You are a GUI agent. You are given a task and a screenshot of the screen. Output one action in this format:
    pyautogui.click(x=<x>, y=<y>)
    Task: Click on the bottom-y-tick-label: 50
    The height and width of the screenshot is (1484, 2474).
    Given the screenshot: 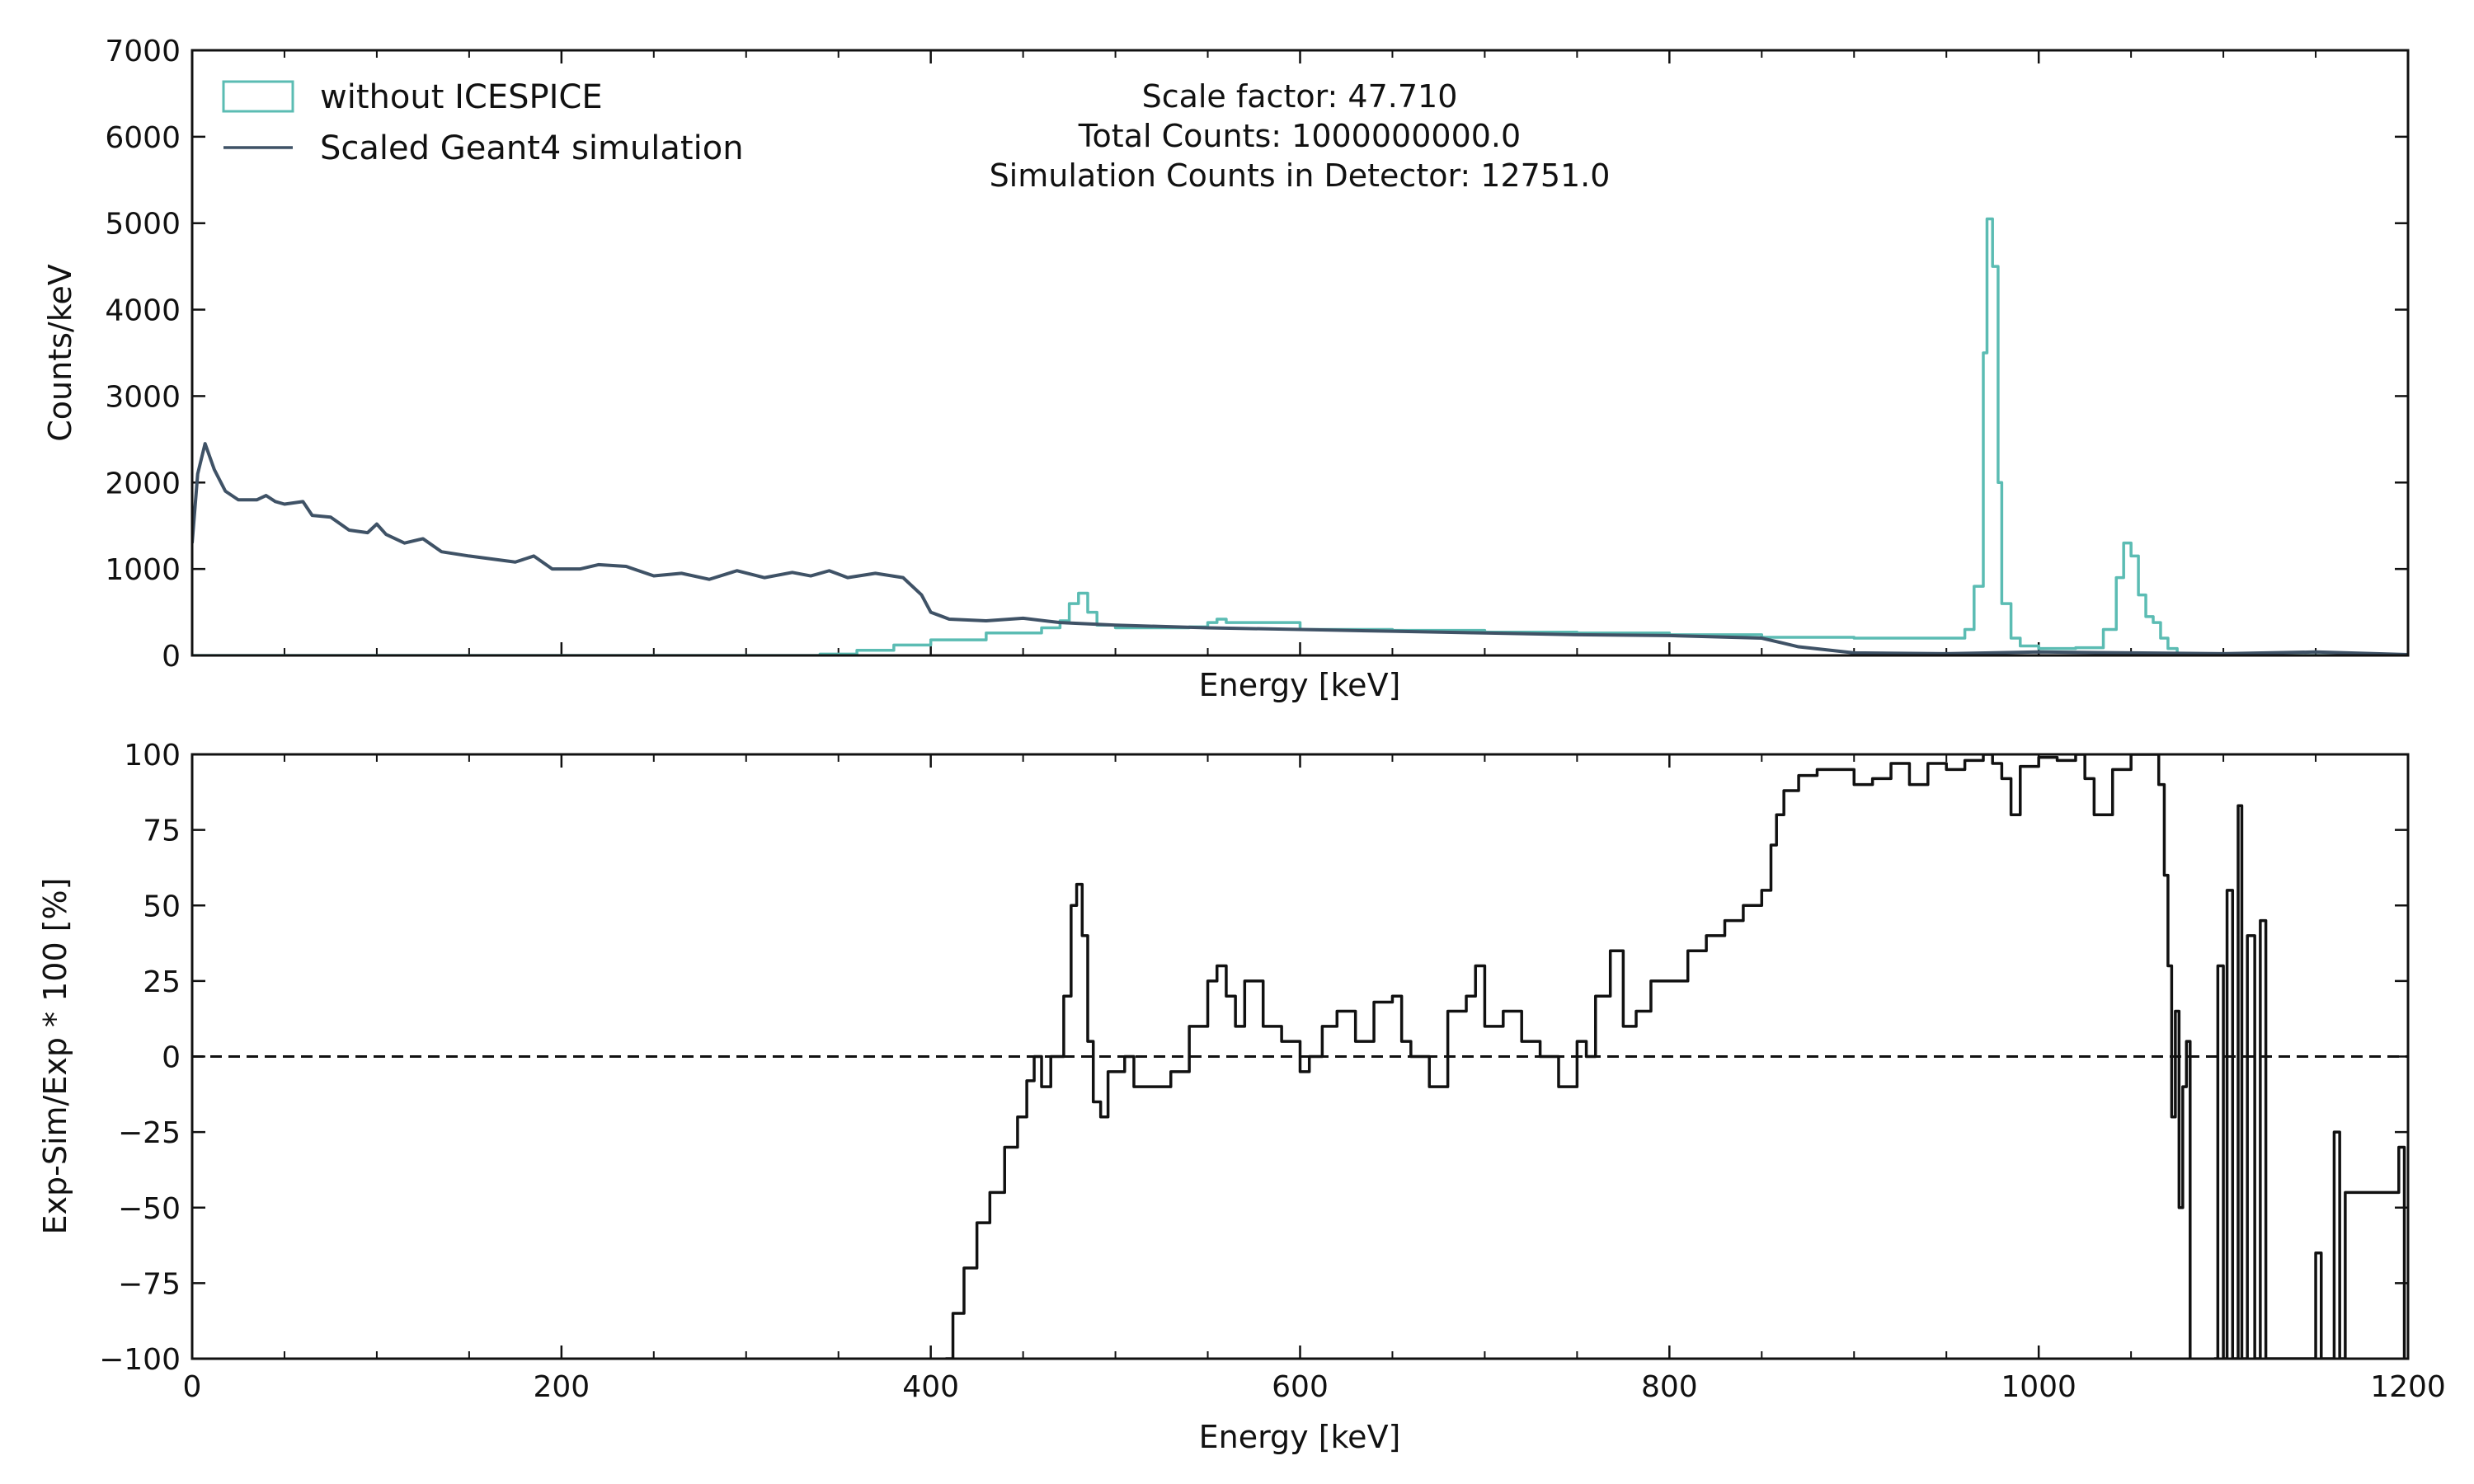 What is the action you would take?
    pyautogui.click(x=162, y=906)
    